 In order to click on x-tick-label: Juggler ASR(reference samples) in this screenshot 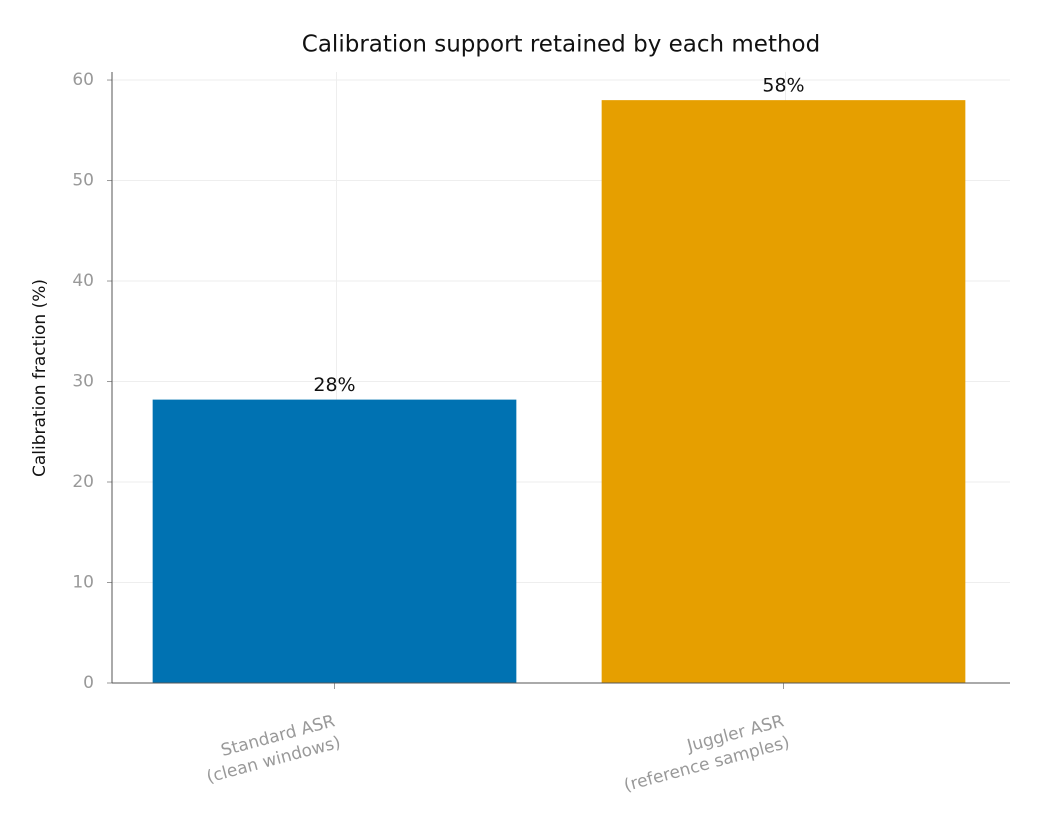, I will do `click(704, 753)`.